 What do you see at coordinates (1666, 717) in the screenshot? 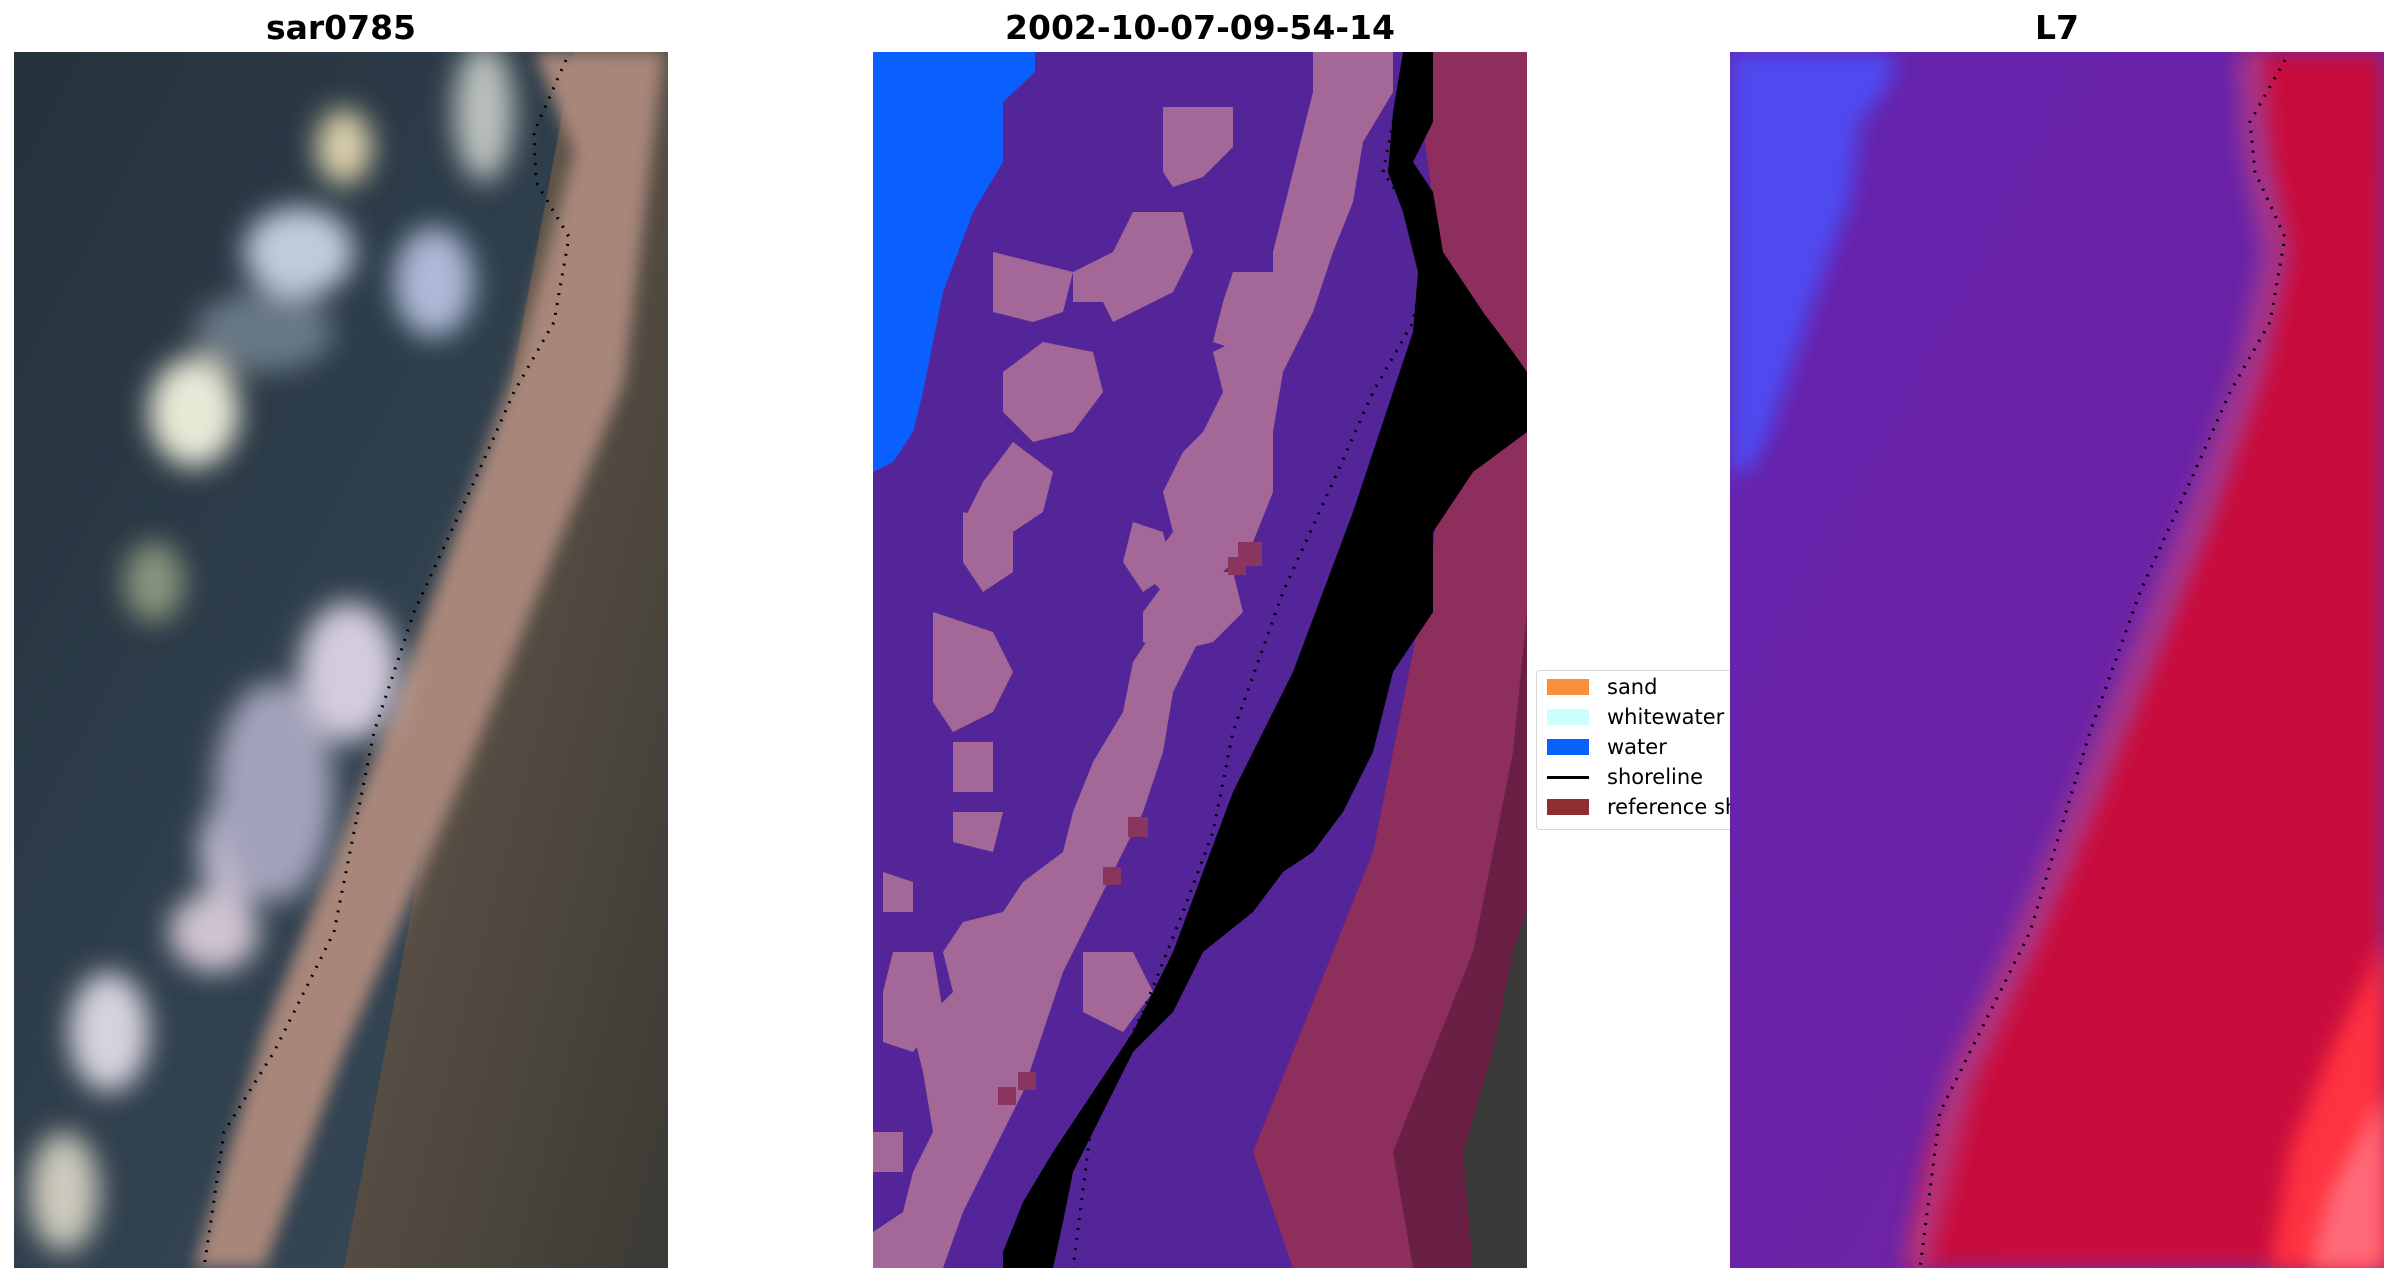
I see `legend-label-whitewater: whitewater` at bounding box center [1666, 717].